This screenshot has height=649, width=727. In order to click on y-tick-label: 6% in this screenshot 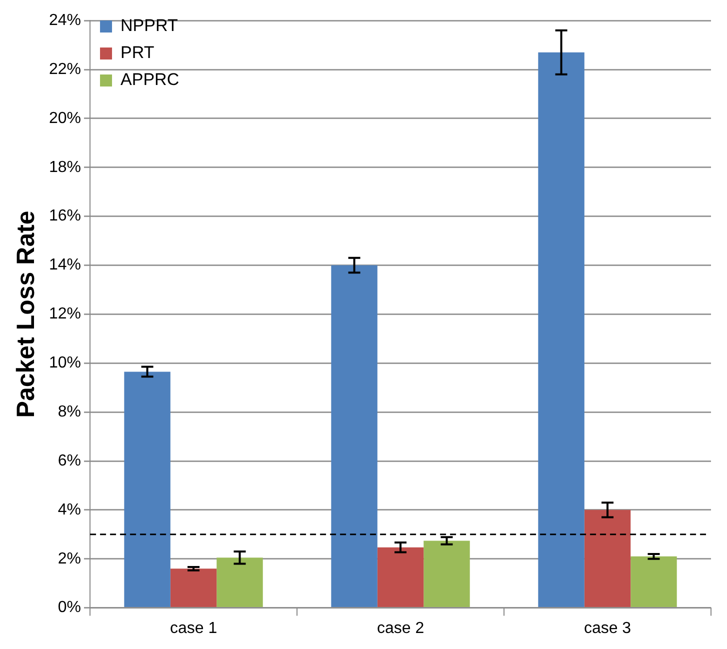, I will do `click(70, 461)`.